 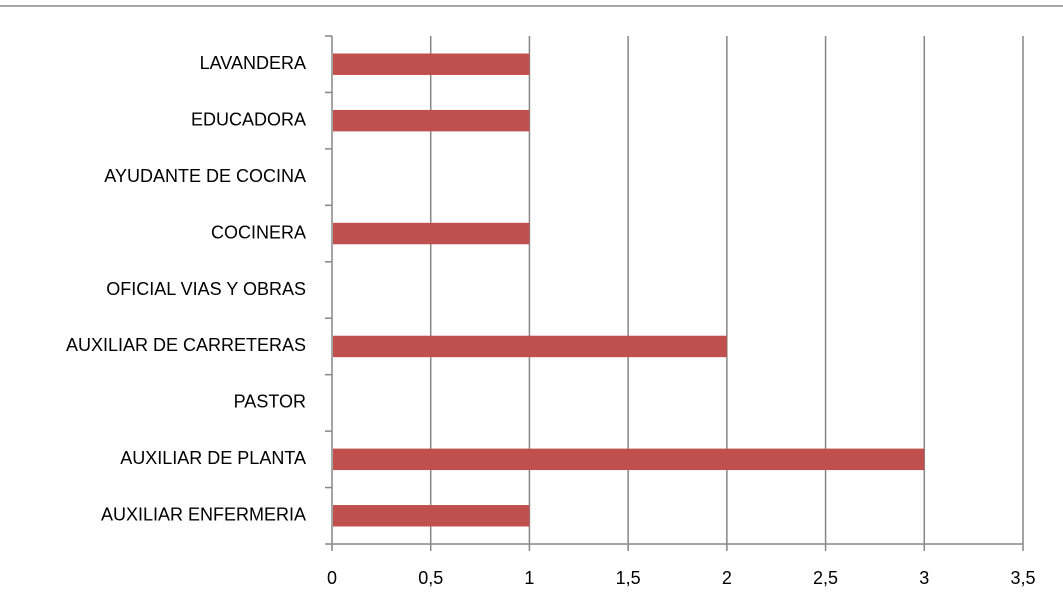 What do you see at coordinates (213, 458) in the screenshot?
I see `y-tick-label-1: AUXILIAR DE PLANTA` at bounding box center [213, 458].